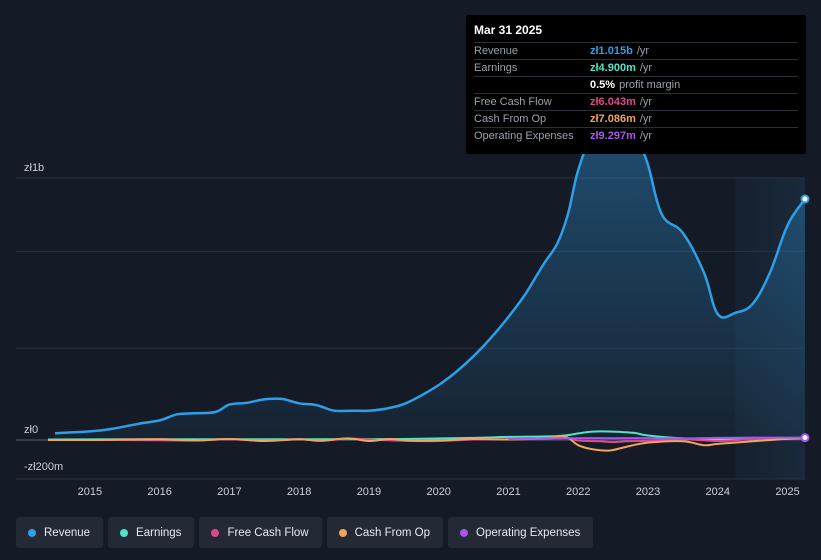  What do you see at coordinates (31, 430) in the screenshot?
I see `y-axis-label: zł0` at bounding box center [31, 430].